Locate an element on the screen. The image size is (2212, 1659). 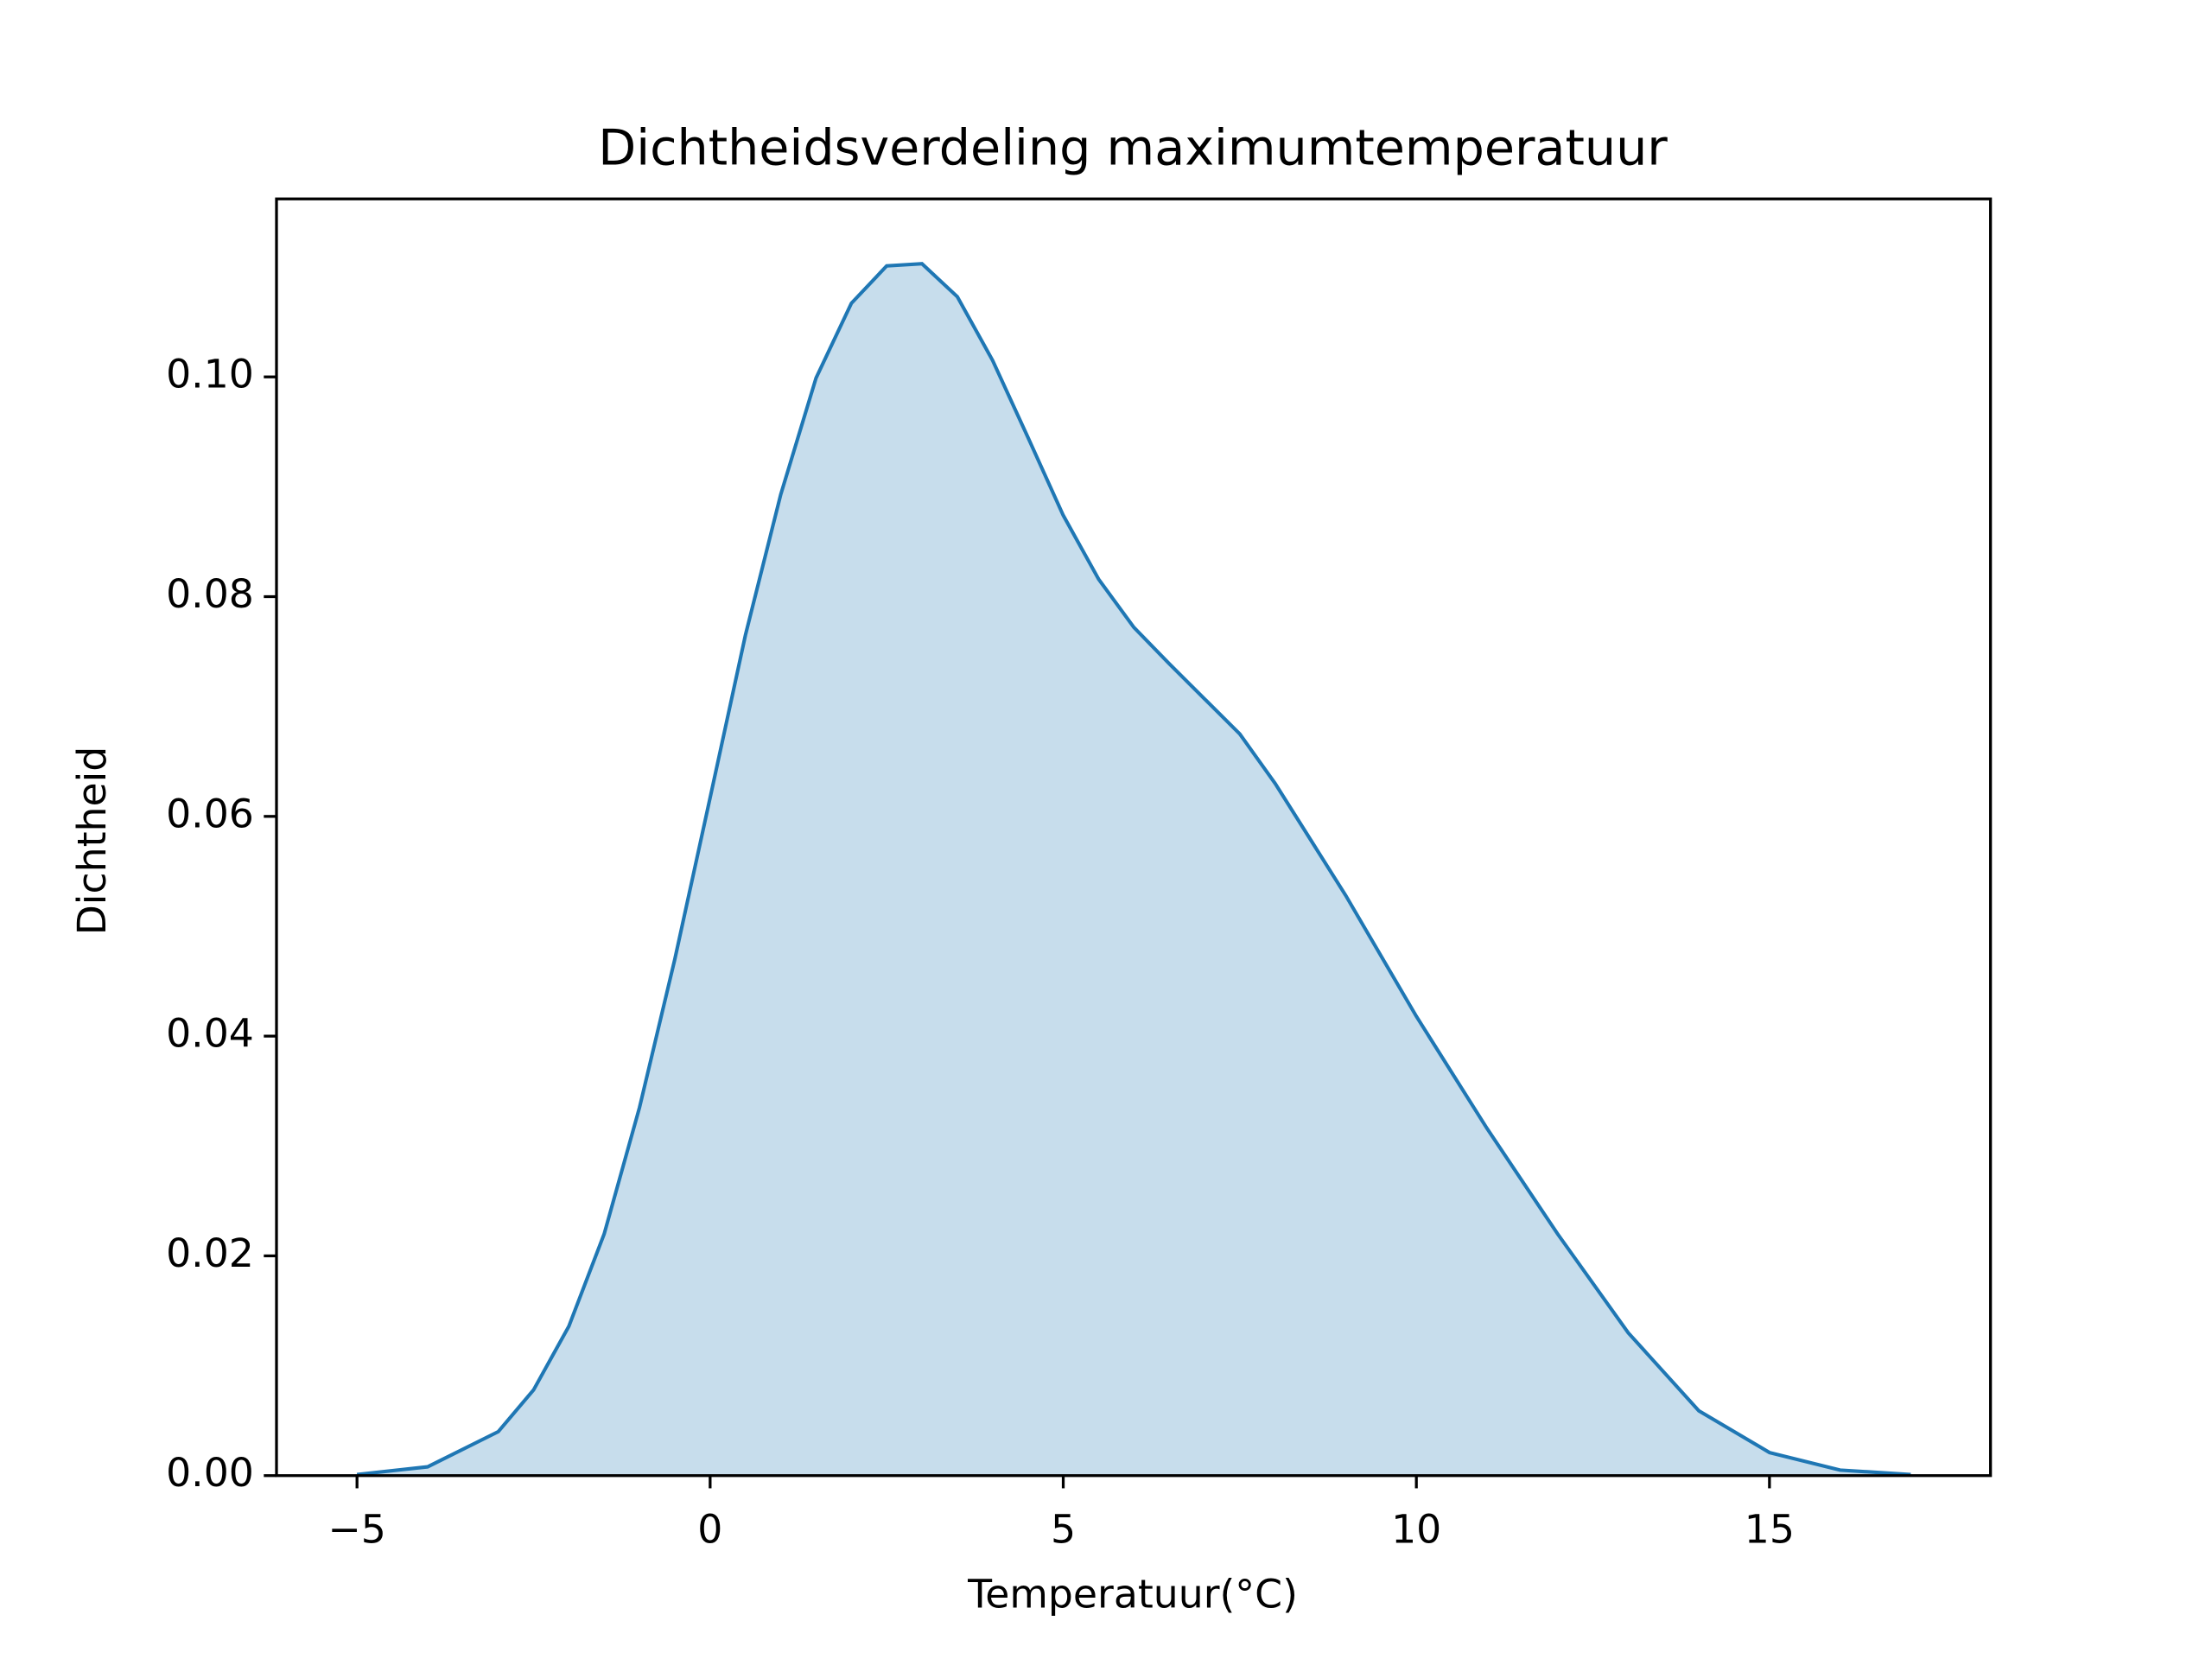
y-tick-label: 0.08 is located at coordinates (210, 594).